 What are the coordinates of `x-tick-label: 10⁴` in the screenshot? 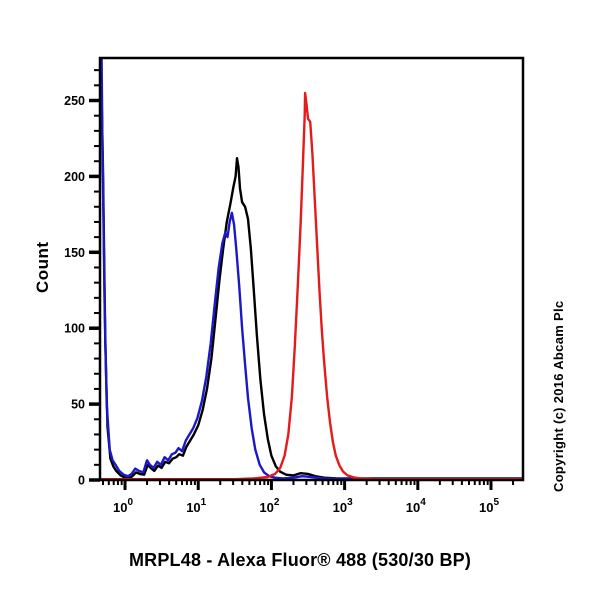 It's located at (416, 506).